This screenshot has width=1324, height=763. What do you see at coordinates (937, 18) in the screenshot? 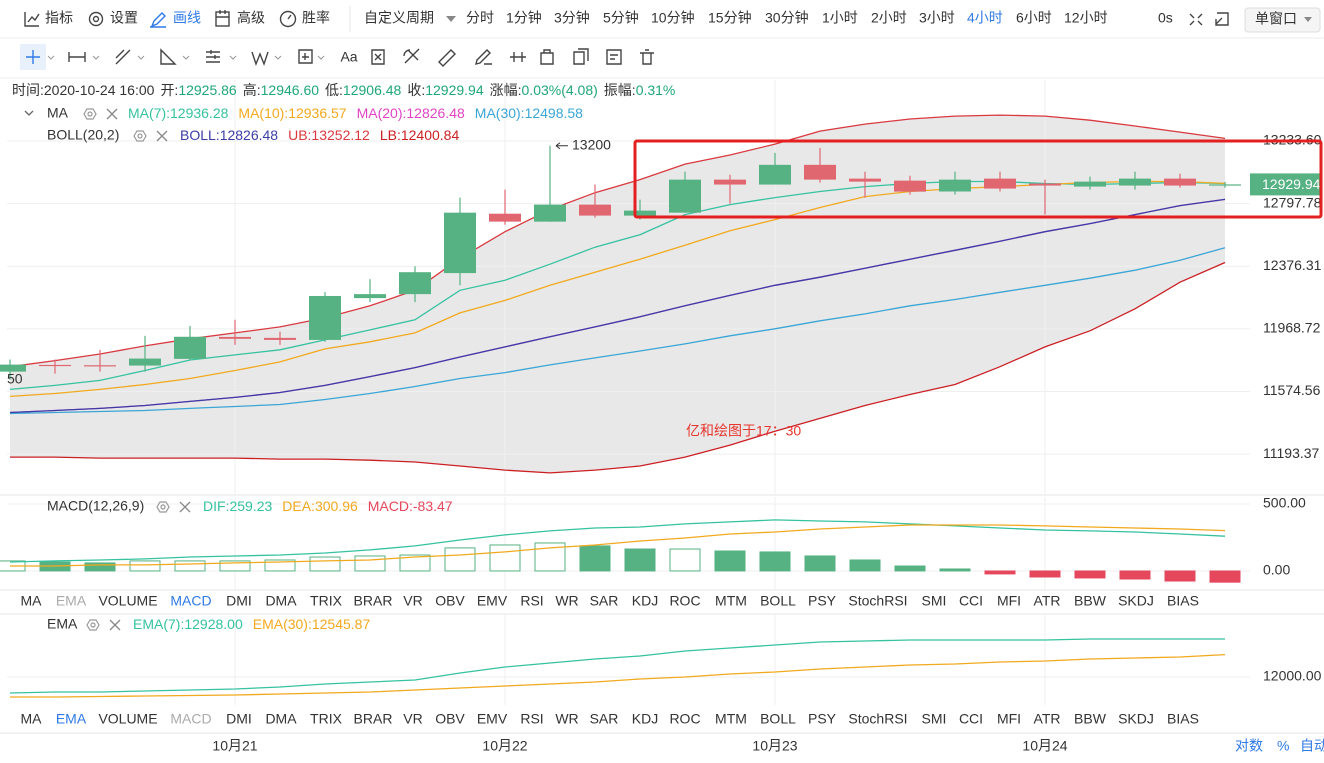
I see `period-option: 3小时` at bounding box center [937, 18].